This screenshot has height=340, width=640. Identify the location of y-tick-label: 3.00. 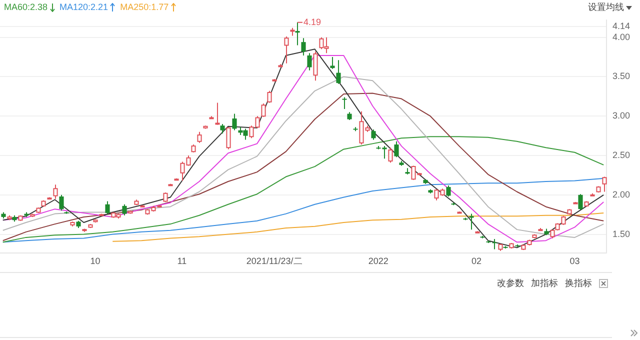
(621, 115).